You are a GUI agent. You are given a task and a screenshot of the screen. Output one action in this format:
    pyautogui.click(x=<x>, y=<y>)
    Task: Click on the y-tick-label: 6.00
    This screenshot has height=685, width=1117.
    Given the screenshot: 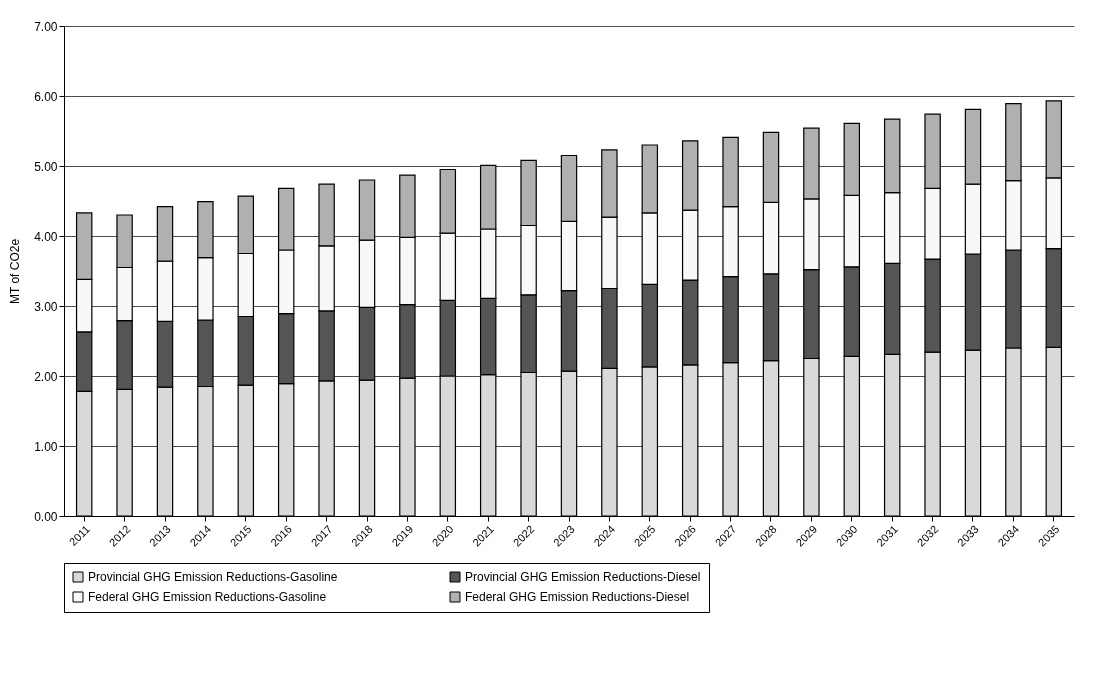 What is the action you would take?
    pyautogui.click(x=46, y=96)
    